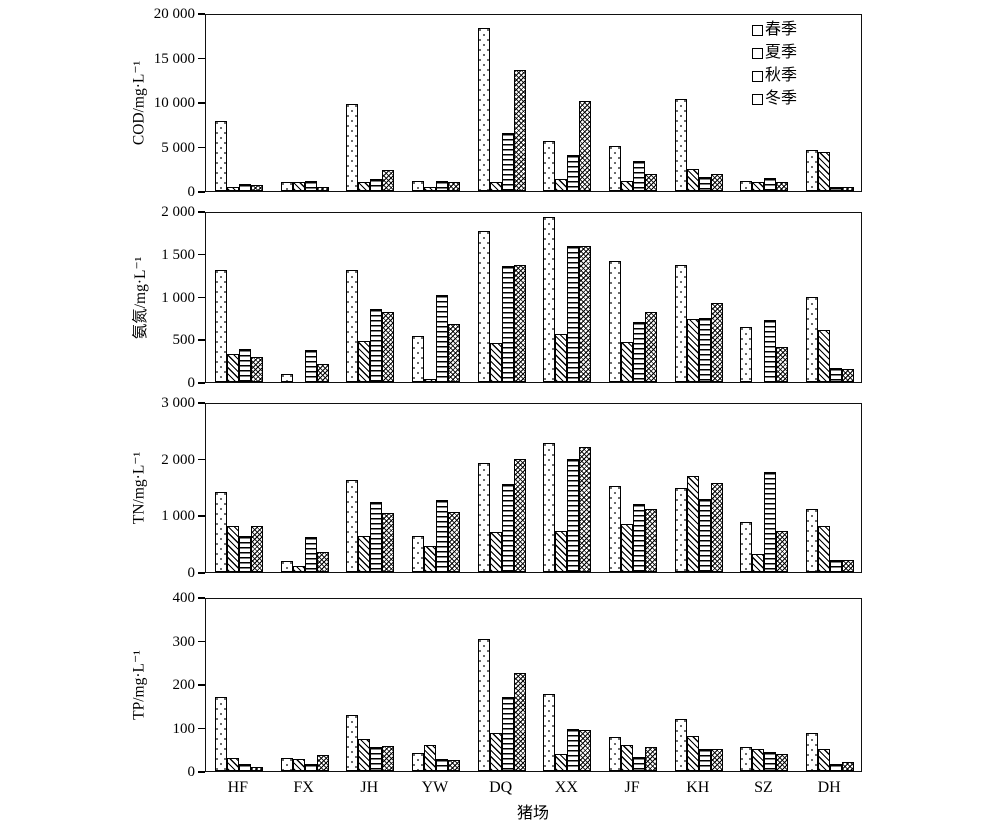  I want to click on x-category-label-FX: FX, so click(303, 787).